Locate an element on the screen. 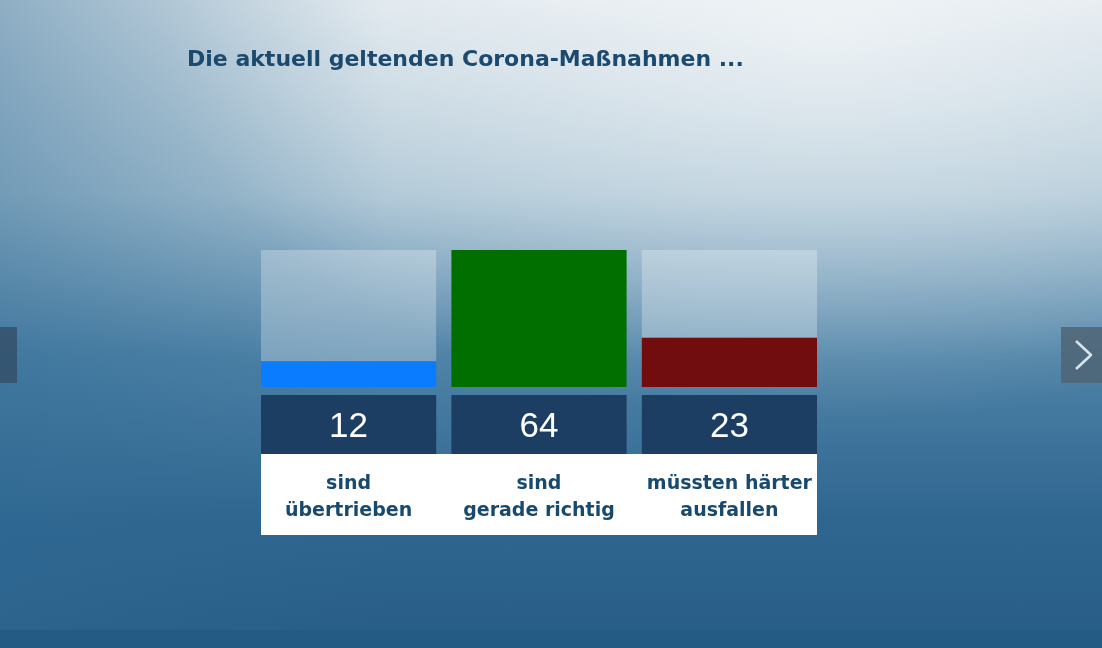 This screenshot has width=1102, height=648. data-label: 12 is located at coordinates (349, 424).